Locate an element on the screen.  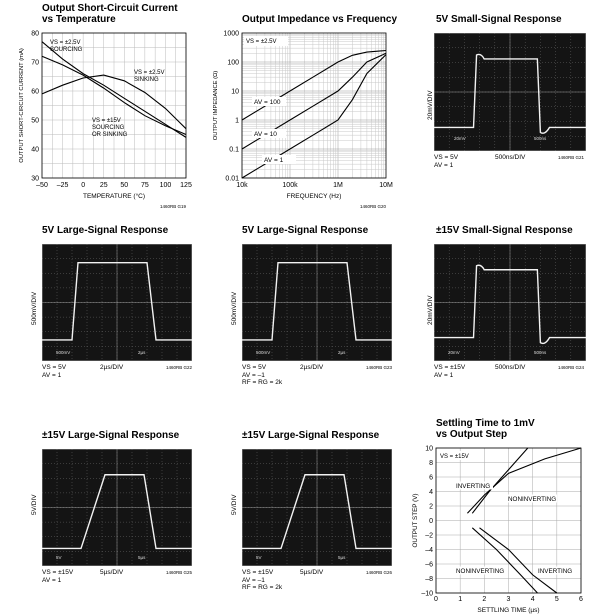
scope-code: 1460RB G22 is located at coordinates (179, 367).